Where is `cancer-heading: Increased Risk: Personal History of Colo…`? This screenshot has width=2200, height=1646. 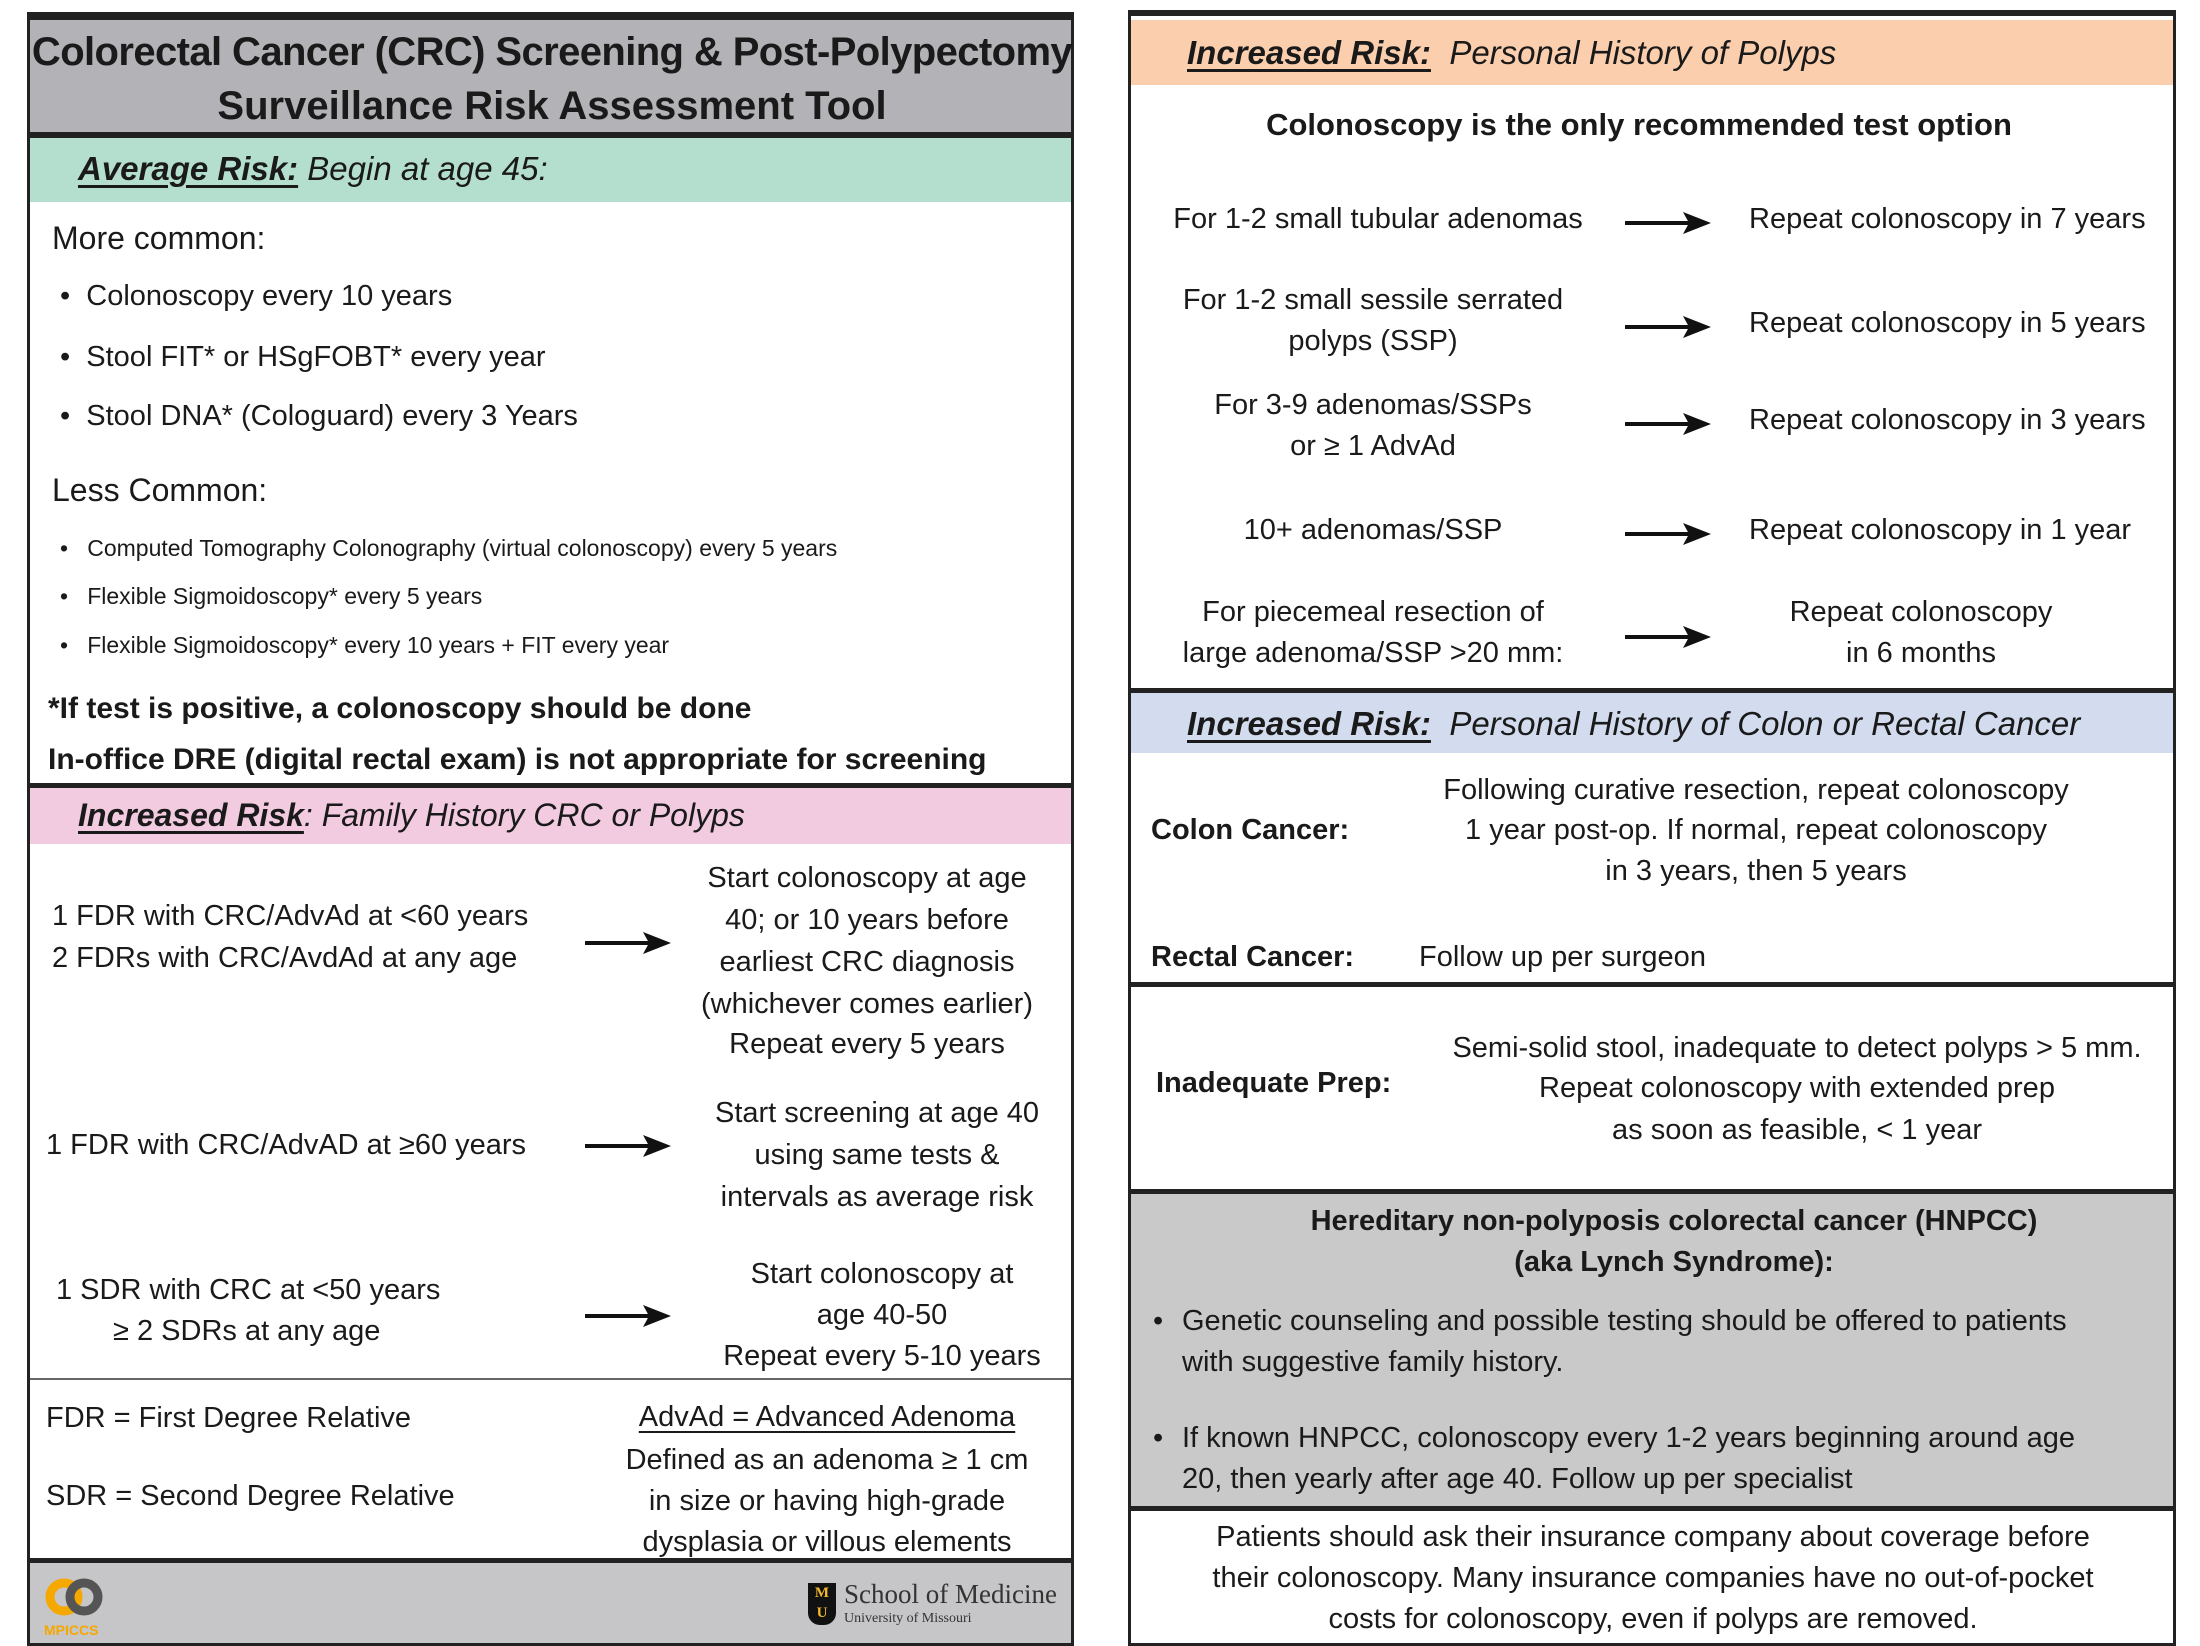
cancer-heading: Increased Risk: Personal History of Colo… is located at coordinates (1633, 723).